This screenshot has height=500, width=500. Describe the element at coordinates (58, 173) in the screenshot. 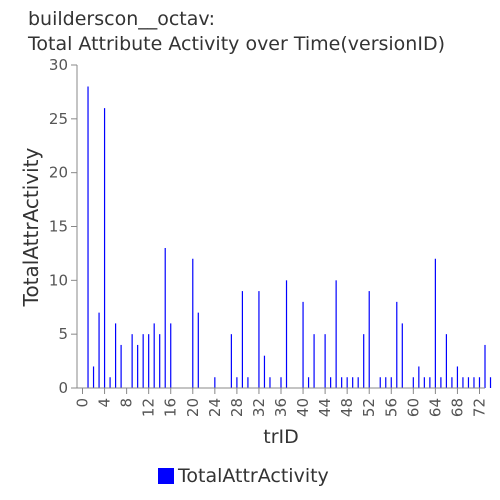

I see `y-tick-label: 20` at that location.